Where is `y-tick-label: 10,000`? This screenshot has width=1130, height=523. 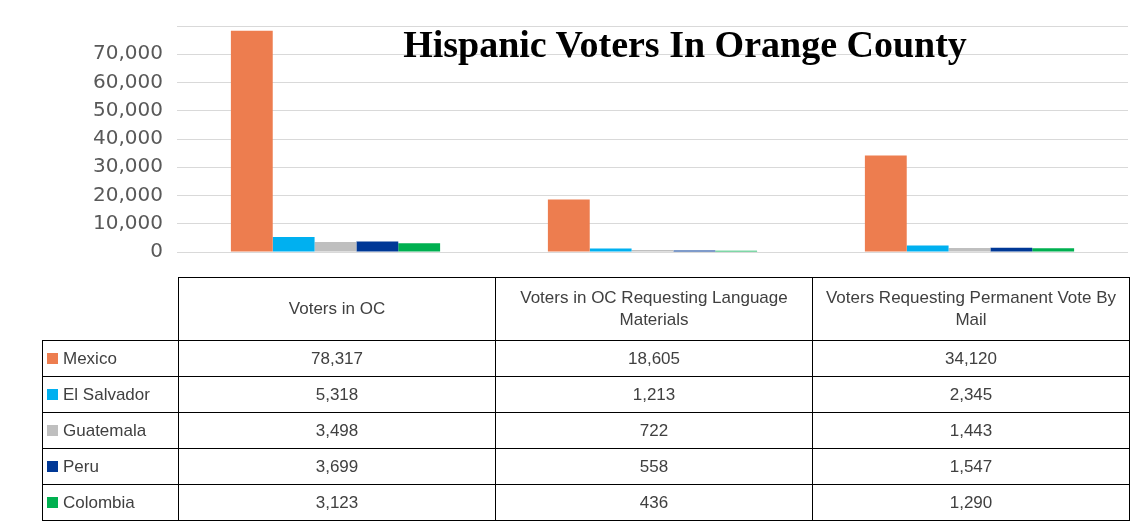 y-tick-label: 10,000 is located at coordinates (128, 221).